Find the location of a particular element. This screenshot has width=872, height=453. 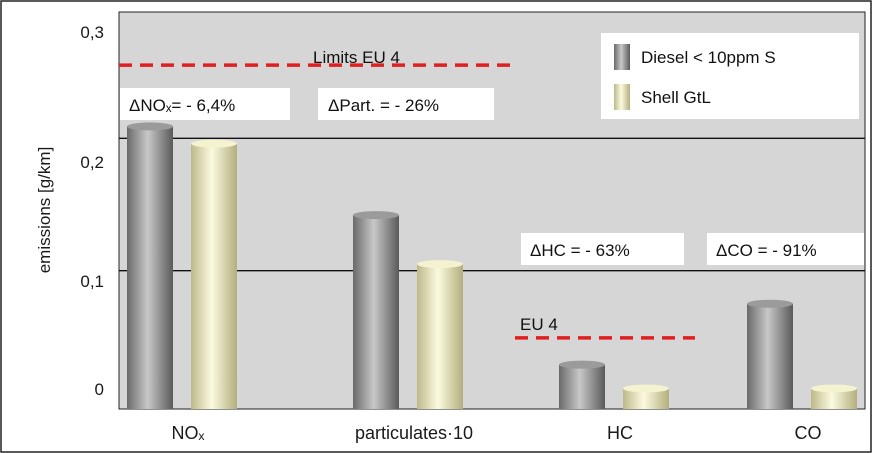

annotation-box-particulates is located at coordinates (406, 104).